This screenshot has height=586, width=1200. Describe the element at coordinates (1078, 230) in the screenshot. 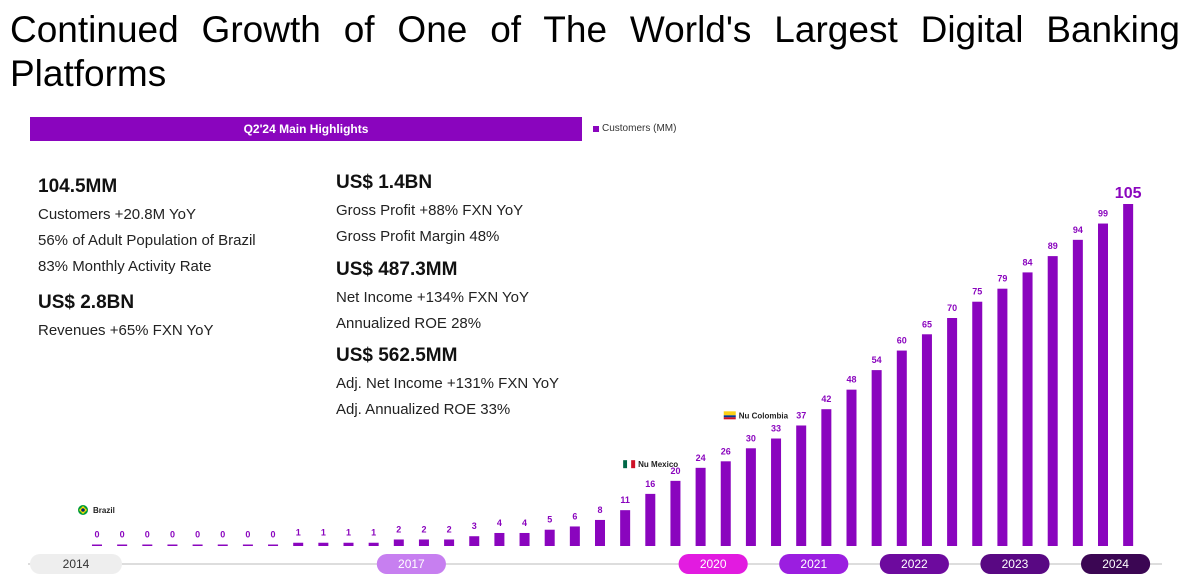

I see `bar-value-label: 94` at that location.